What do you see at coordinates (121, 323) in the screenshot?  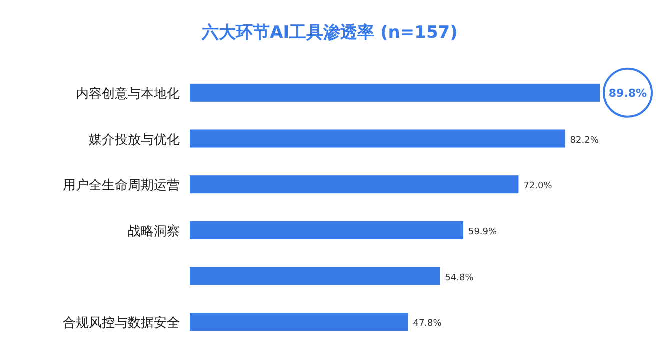 I see `y-tick-label: 合规风控与数据安全` at bounding box center [121, 323].